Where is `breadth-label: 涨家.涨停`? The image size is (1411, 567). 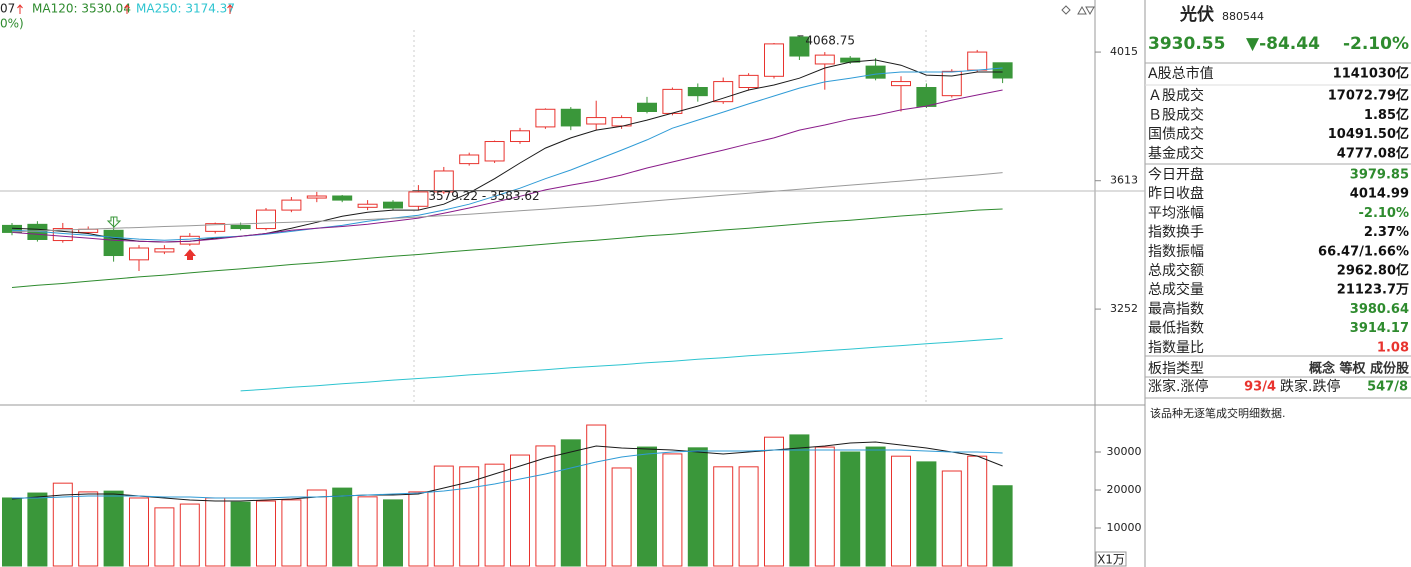 breadth-label: 涨家.涨停 is located at coordinates (1178, 386).